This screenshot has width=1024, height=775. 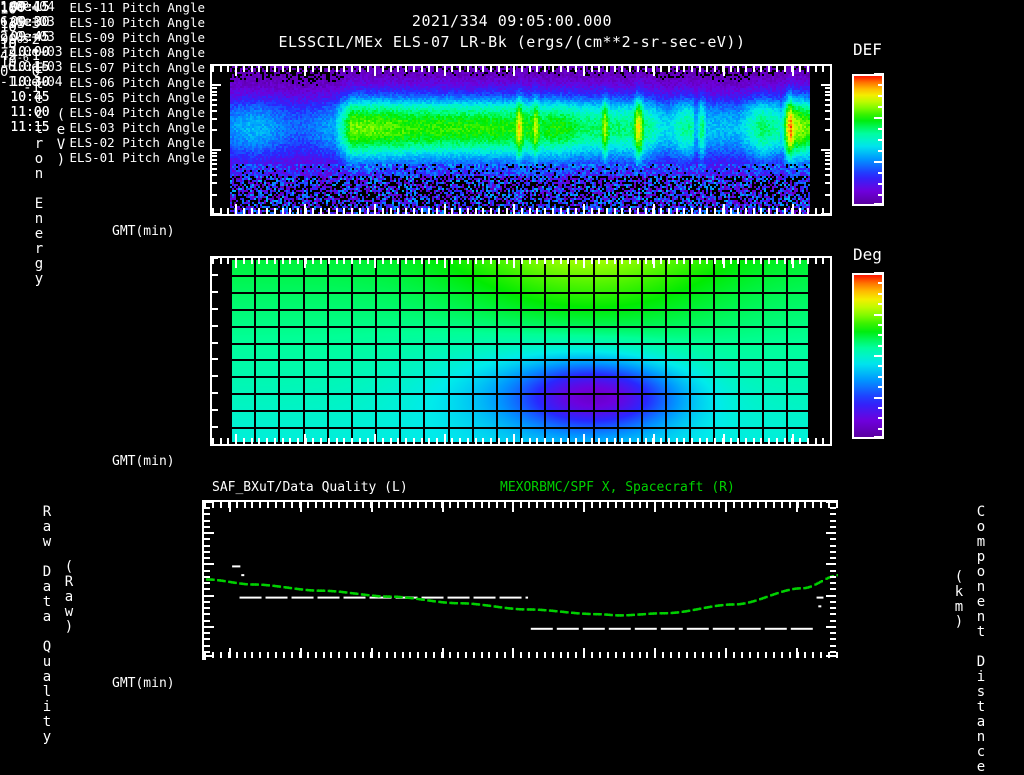 What do you see at coordinates (27, 22) in the screenshot?
I see `y-tick-label-right: 6.0e+03` at bounding box center [27, 22].